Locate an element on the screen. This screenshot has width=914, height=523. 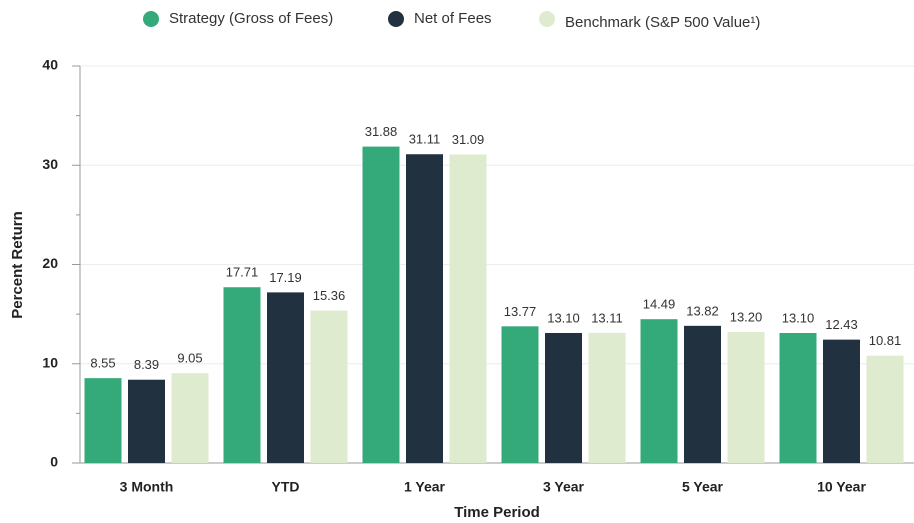
data-label: 14.49 is located at coordinates (659, 304).